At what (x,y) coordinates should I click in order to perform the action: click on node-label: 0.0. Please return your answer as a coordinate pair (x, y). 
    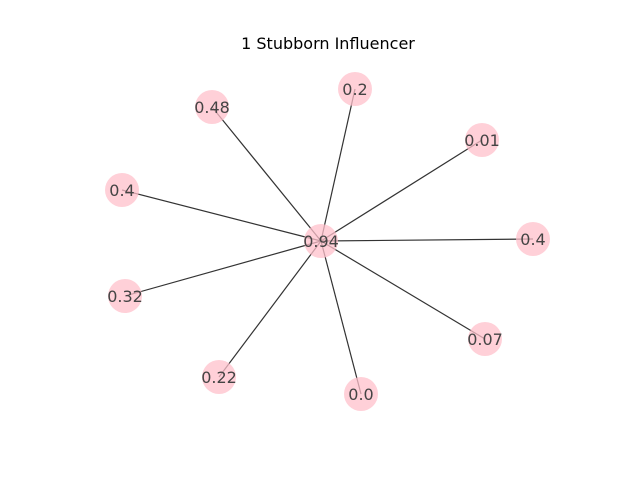
    Looking at the image, I should click on (360, 394).